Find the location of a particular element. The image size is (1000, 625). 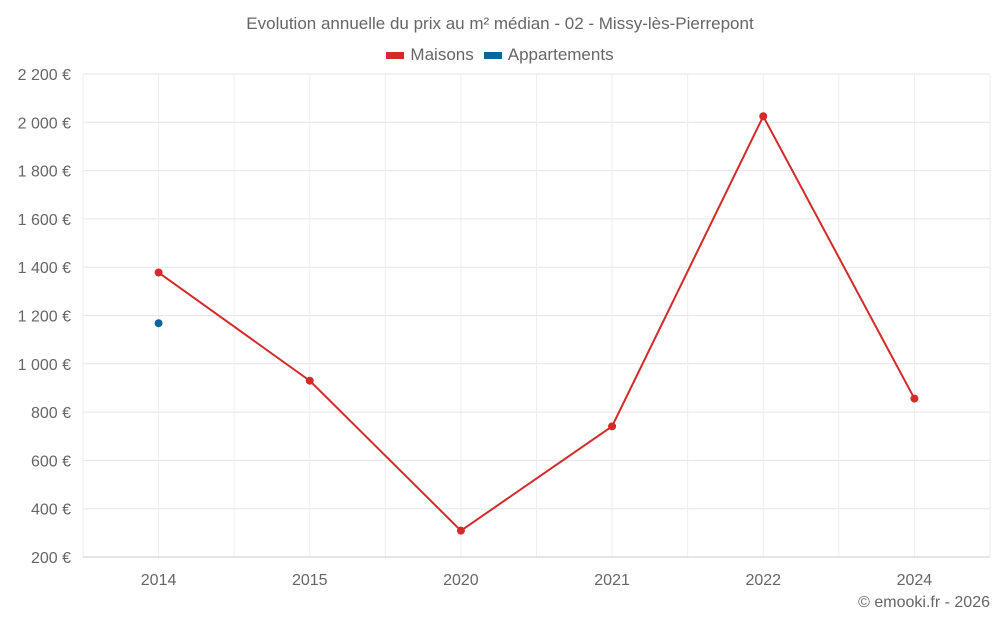

x-tick-label: 2024 is located at coordinates (915, 580).